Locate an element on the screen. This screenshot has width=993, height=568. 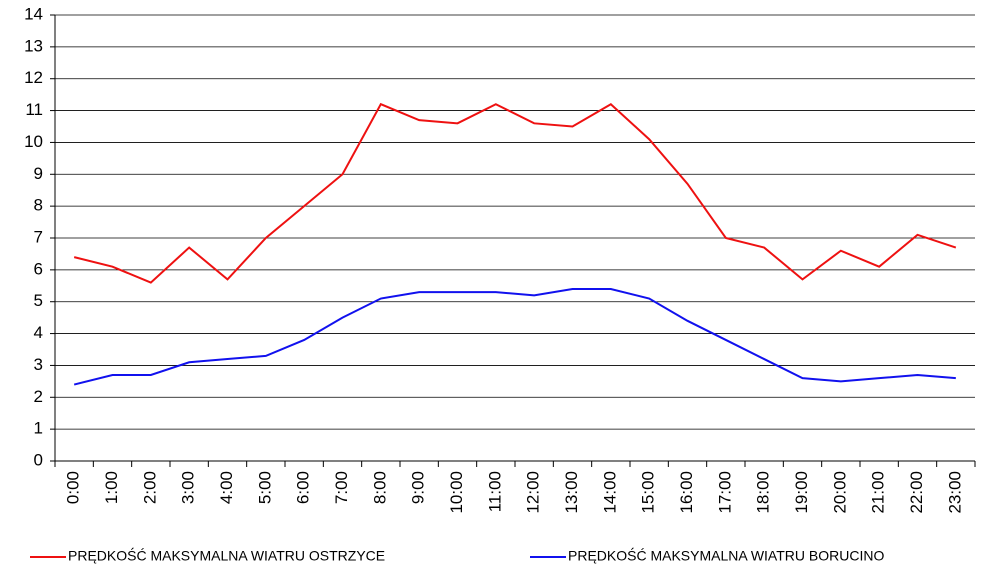
x-tick-label: 0:00 is located at coordinates (73, 487).